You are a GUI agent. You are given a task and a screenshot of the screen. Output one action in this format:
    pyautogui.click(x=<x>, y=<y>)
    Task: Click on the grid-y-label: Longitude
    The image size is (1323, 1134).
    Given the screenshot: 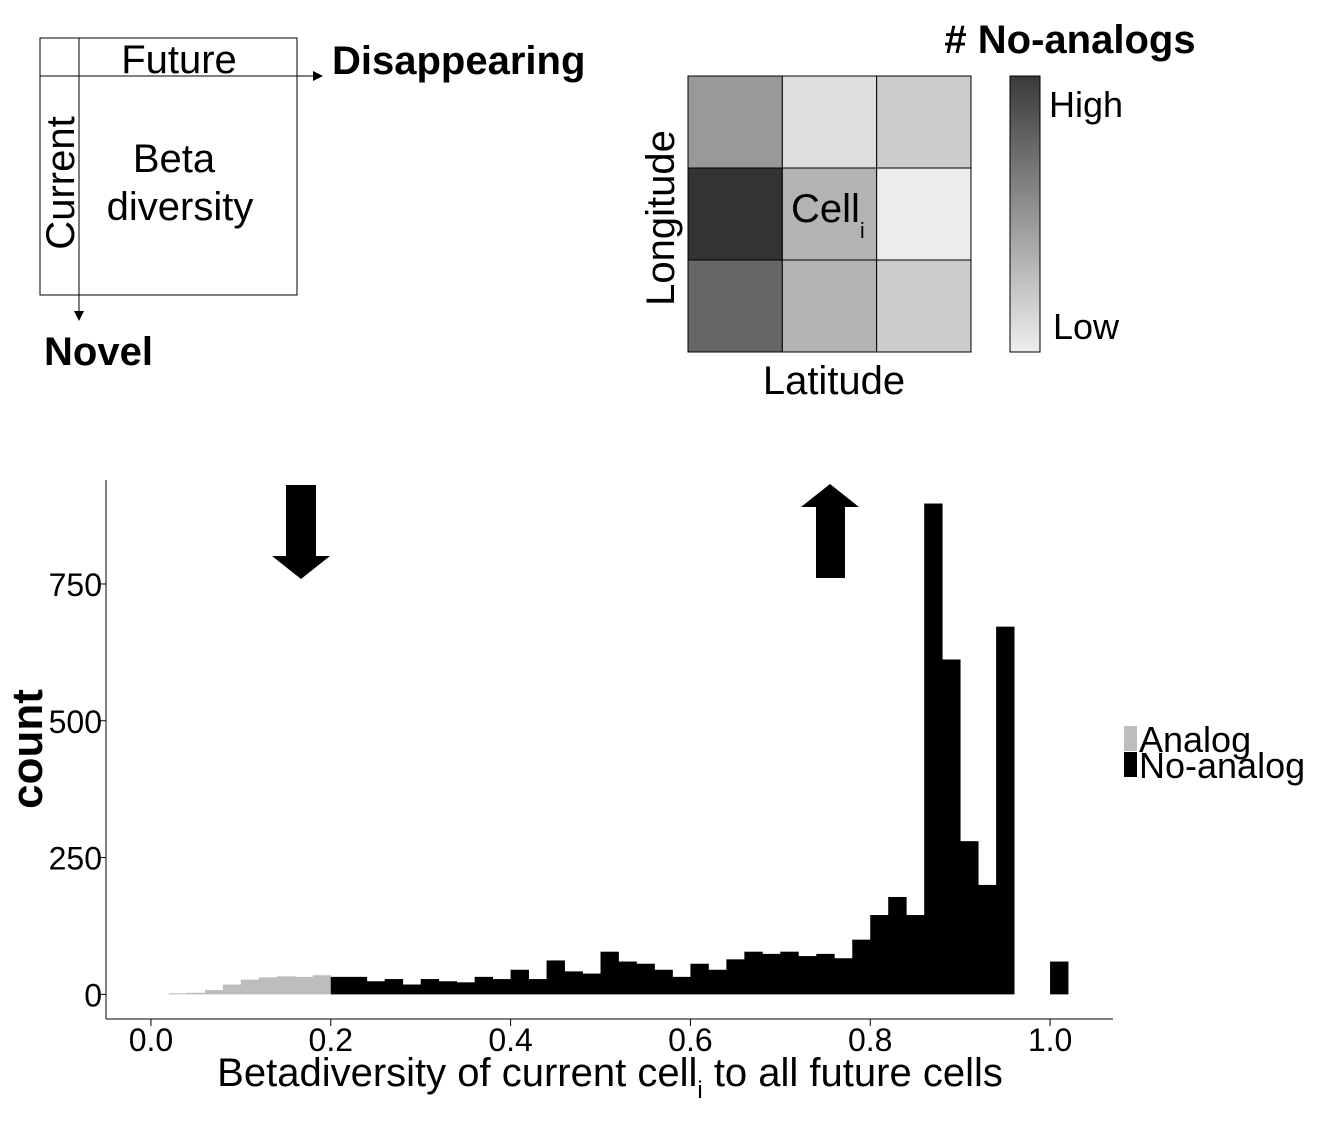 What is the action you would take?
    pyautogui.click(x=661, y=218)
    